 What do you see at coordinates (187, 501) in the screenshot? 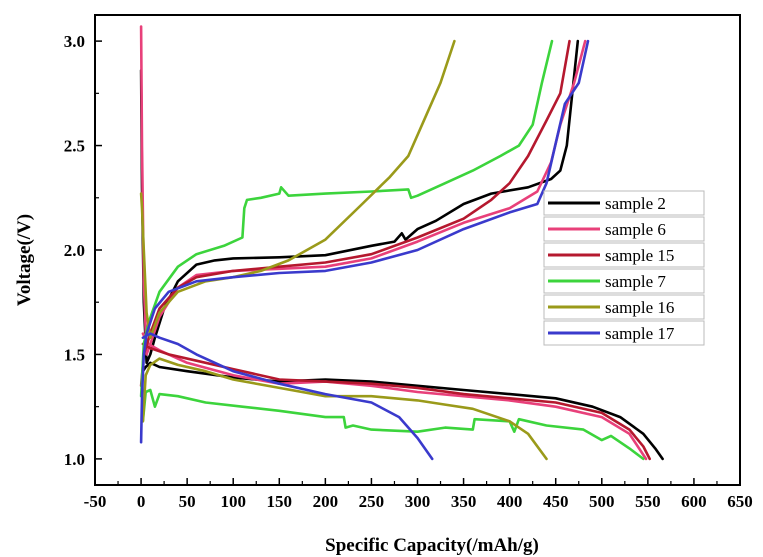
I see `x-tick-label: 50` at bounding box center [187, 501].